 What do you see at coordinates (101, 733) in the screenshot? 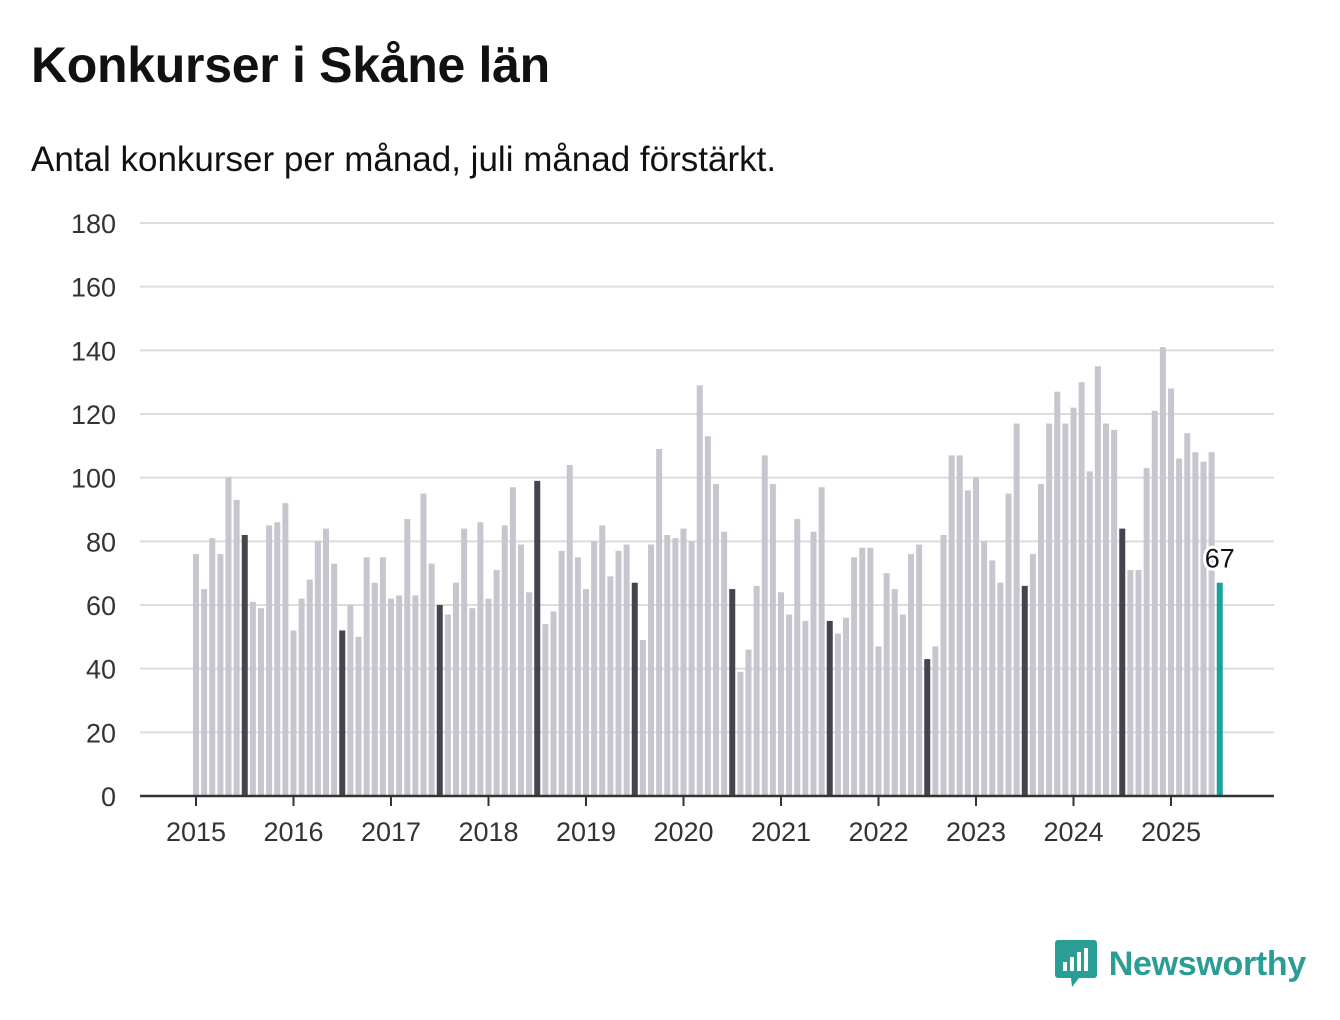
I see `y-tick-label: 20` at bounding box center [101, 733].